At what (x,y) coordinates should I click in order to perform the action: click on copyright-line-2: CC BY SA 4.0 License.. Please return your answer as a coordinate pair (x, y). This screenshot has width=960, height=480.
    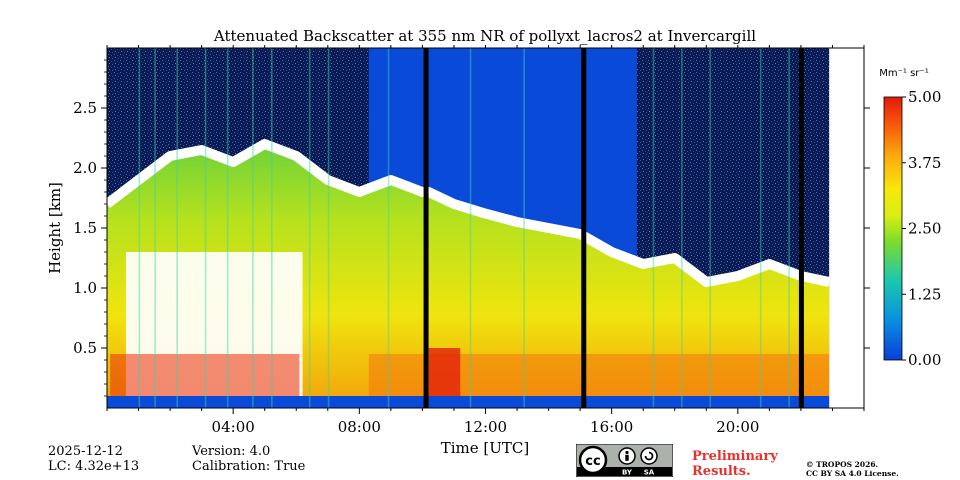
    Looking at the image, I should click on (852, 473).